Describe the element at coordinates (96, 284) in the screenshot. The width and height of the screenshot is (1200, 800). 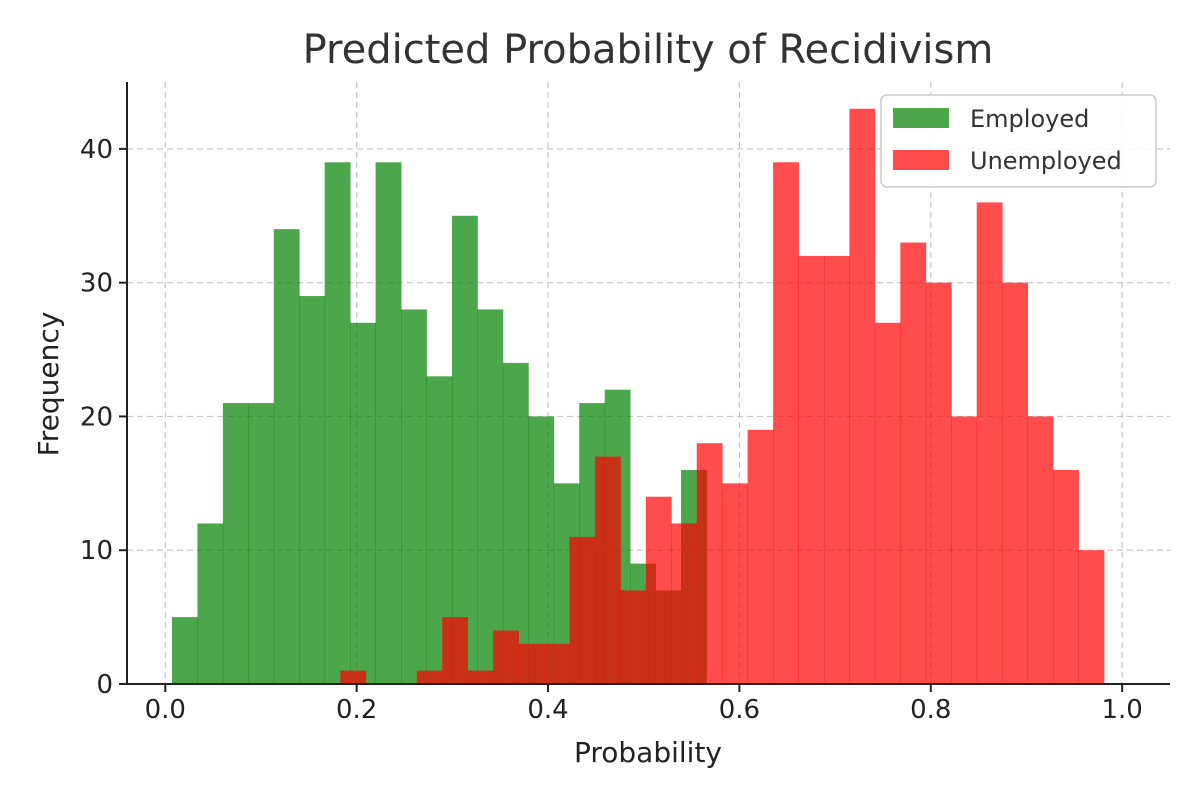
I see `y-tick-label-3: 30` at that location.